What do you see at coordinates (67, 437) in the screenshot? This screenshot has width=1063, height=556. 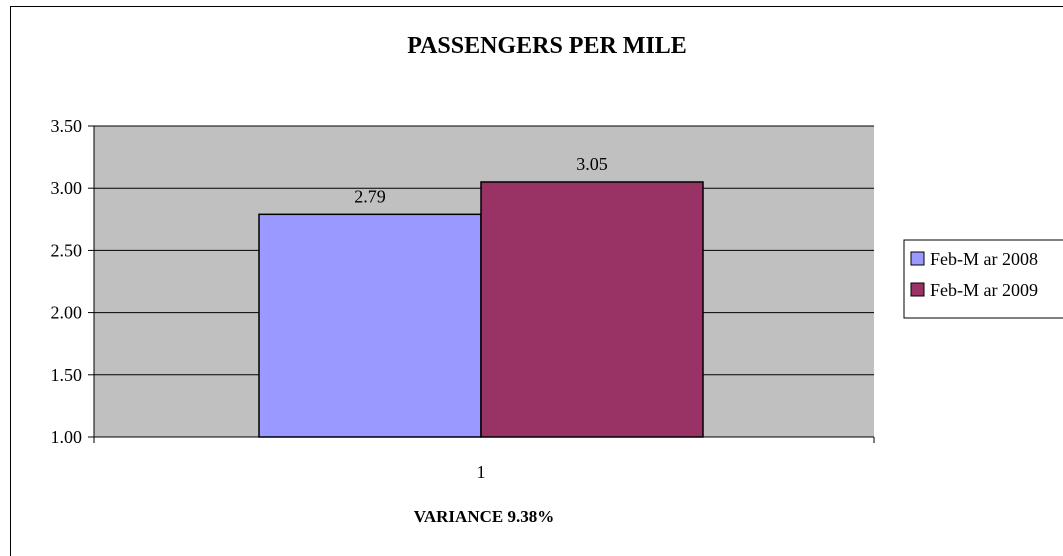 I see `y-tick-label: 1.00` at bounding box center [67, 437].